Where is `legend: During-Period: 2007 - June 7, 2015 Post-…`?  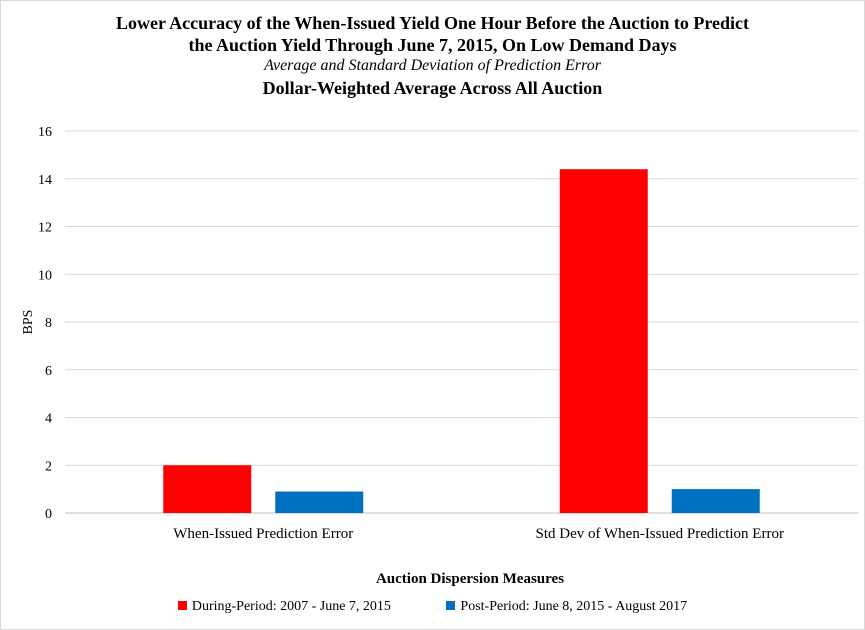
legend: During-Period: 2007 - June 7, 2015 Post-… is located at coordinates (432, 607).